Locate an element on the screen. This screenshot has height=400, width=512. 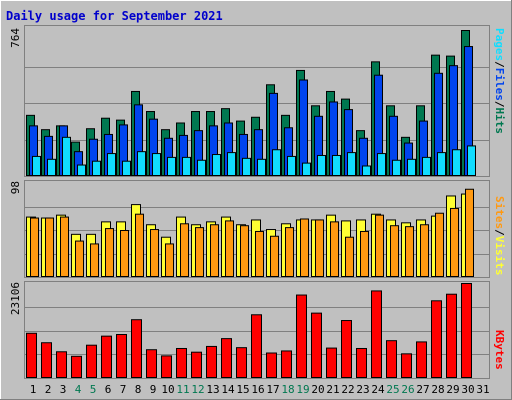
legend-hits: Hits is located at coordinates (499, 121).